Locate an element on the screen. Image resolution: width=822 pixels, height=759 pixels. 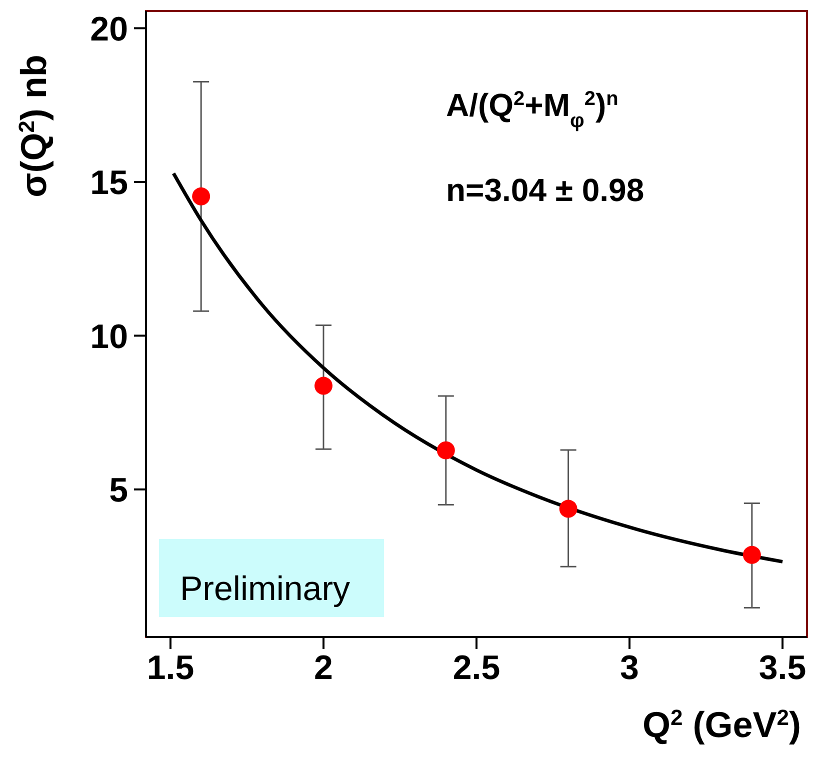
x-tick-label: 2 is located at coordinates (323, 668).